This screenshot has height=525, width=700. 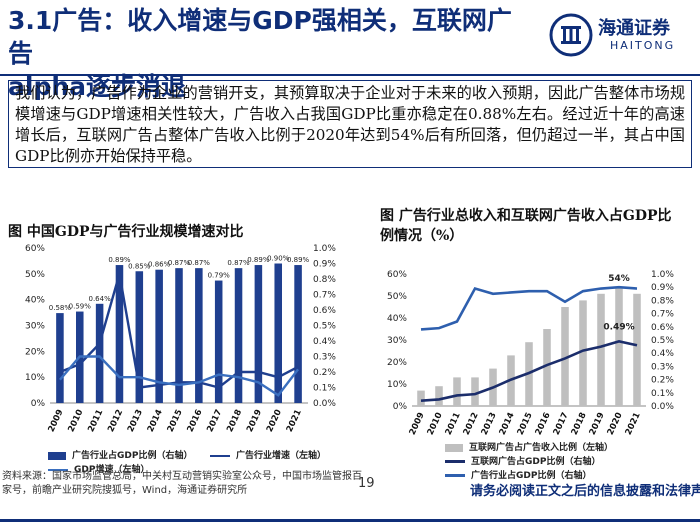 What do you see at coordinates (112, 470) in the screenshot?
I see `legend-label: GDP增速（左轴）` at bounding box center [112, 470].